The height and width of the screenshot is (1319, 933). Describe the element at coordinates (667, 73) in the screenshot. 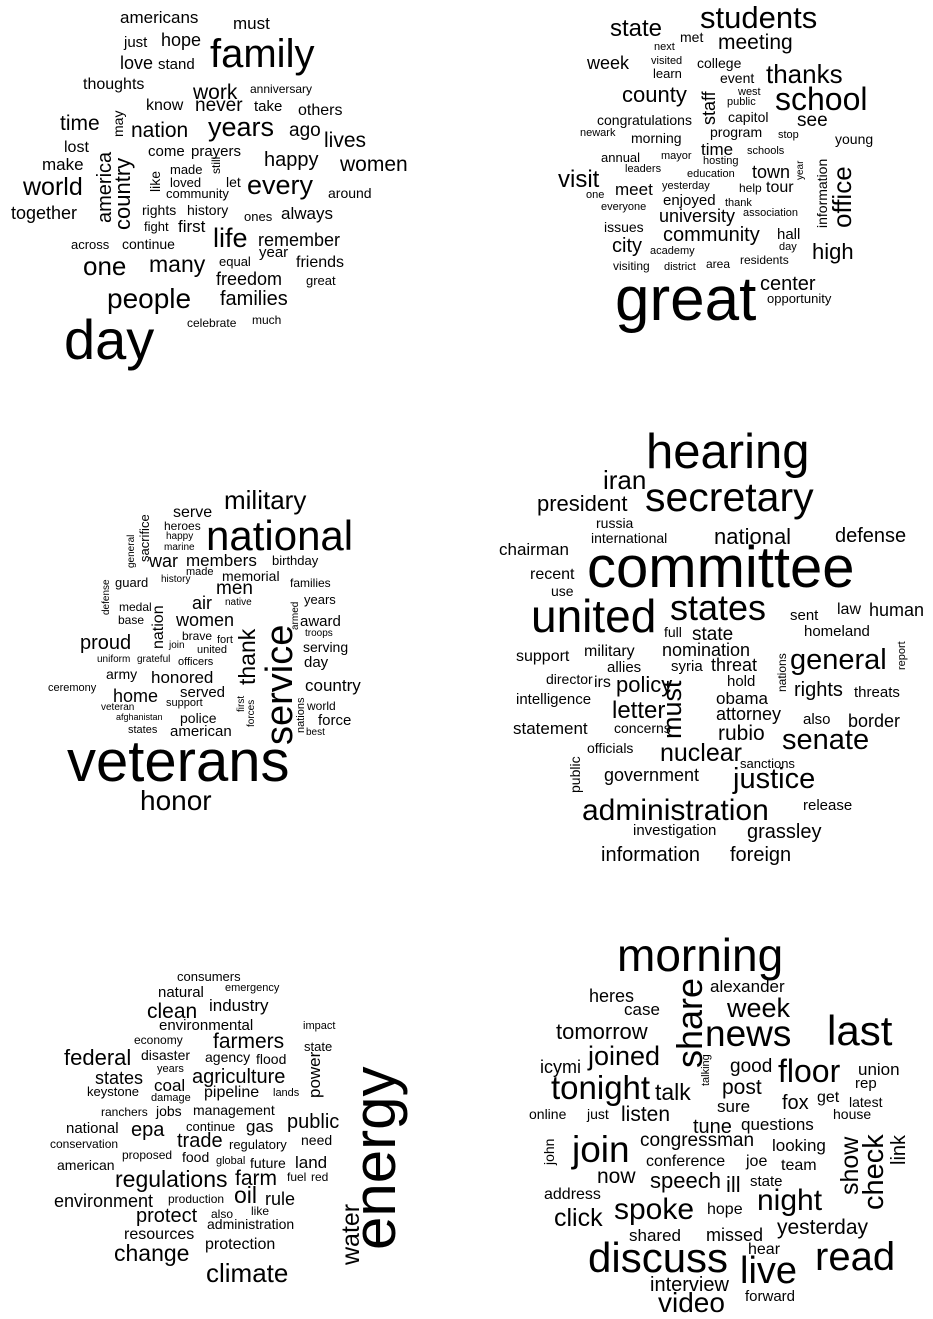

I see `cloud-word: learn` at that location.